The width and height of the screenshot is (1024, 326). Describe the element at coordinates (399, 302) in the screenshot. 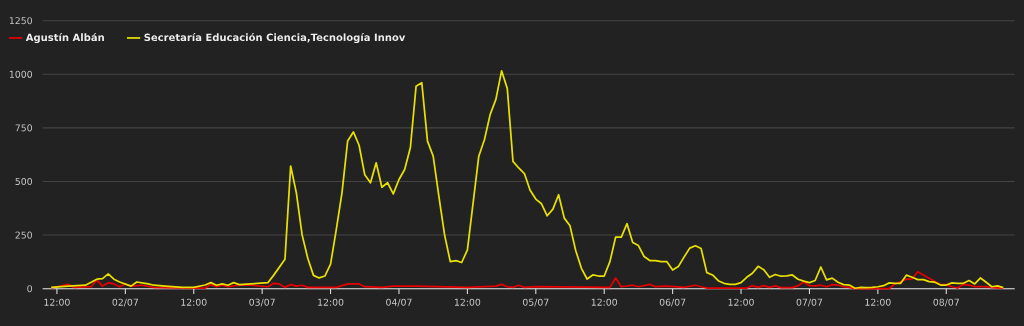

I see `x-tick-label: 04/07` at that location.